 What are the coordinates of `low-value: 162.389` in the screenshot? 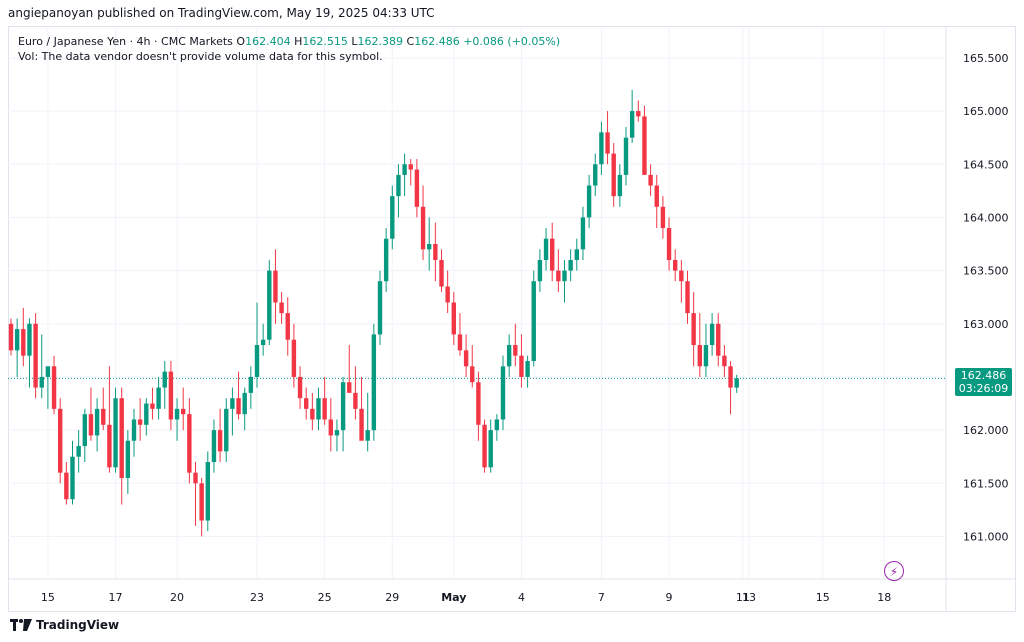 It's located at (380, 41).